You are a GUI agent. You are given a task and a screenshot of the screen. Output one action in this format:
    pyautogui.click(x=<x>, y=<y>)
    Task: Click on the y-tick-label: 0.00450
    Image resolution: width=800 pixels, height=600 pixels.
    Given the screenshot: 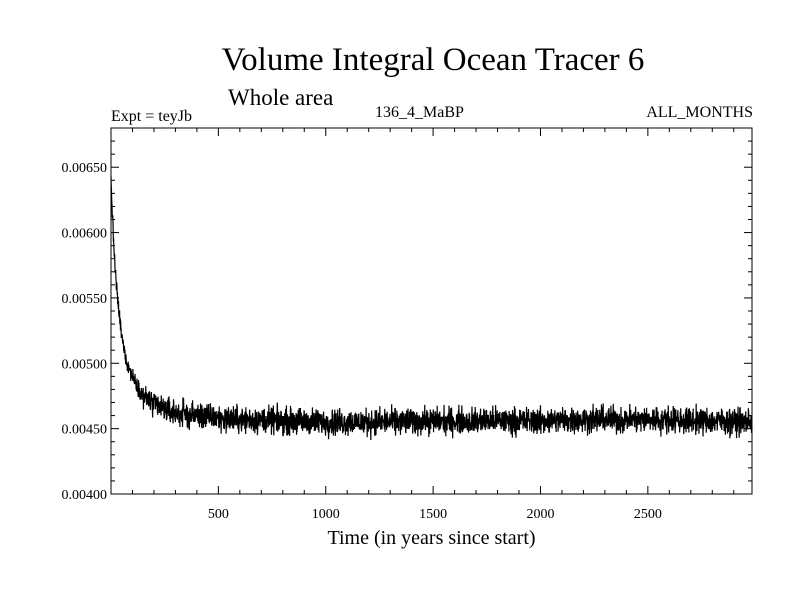 What is the action you would take?
    pyautogui.click(x=85, y=430)
    